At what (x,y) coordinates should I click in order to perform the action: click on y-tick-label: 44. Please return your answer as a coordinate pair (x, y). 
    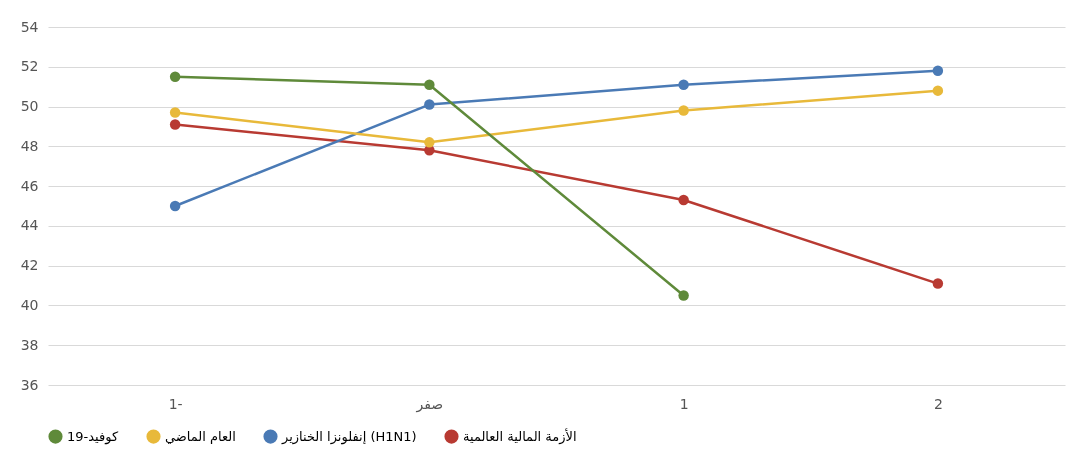
    Looking at the image, I should click on (29, 225).